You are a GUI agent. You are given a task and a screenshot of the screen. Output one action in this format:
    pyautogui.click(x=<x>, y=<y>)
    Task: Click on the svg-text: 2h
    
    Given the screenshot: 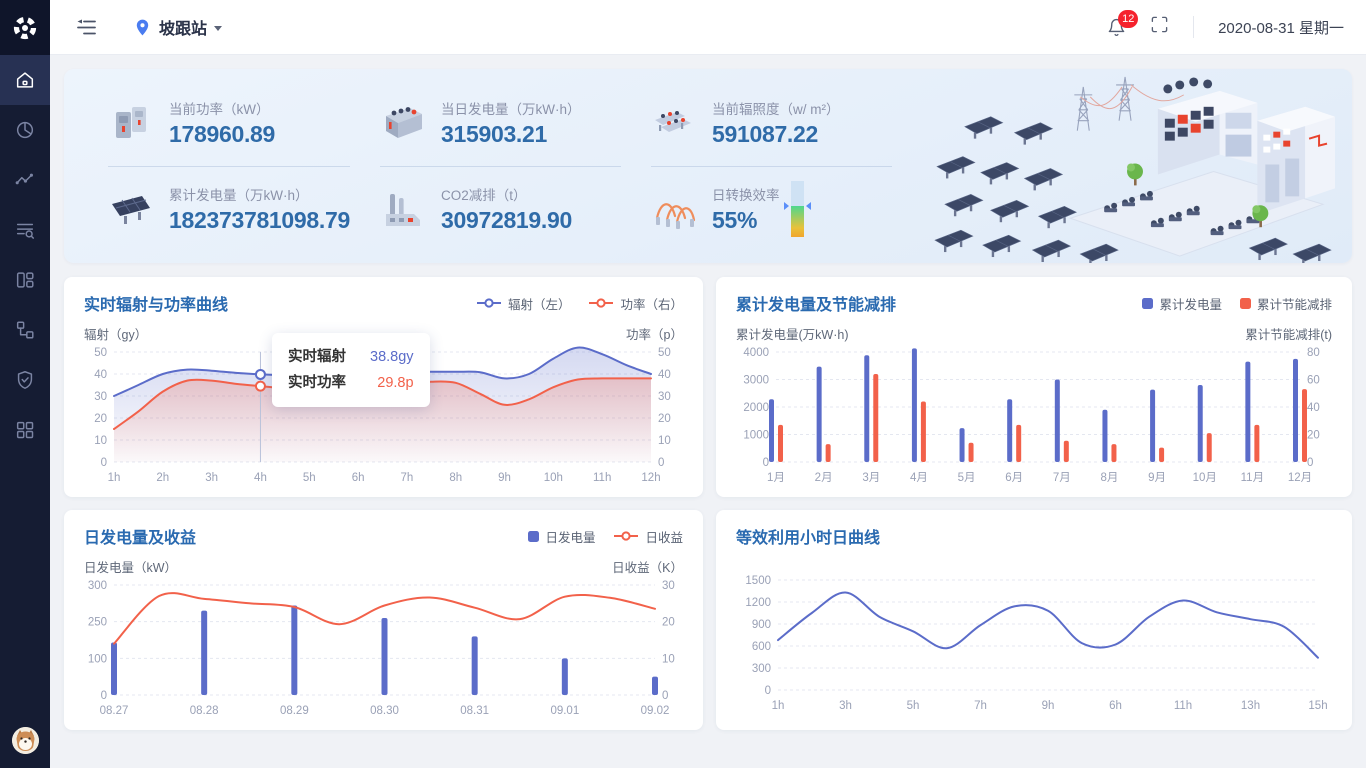 What is the action you would take?
    pyautogui.click(x=162, y=478)
    